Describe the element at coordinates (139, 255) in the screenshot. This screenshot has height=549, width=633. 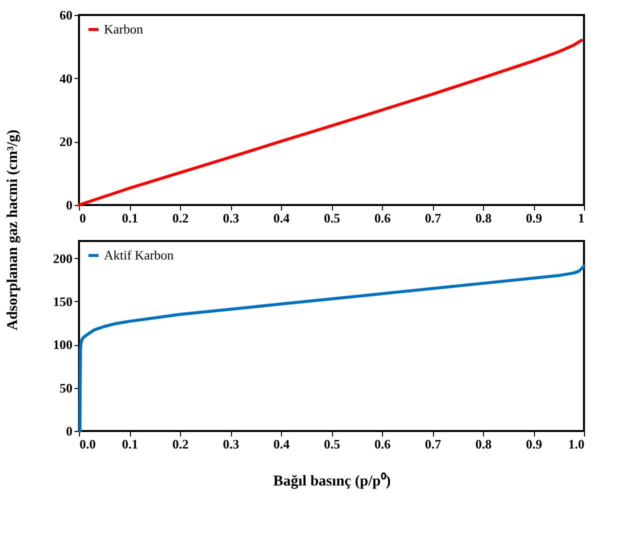
I see `legend-label: Aktif Karbon` at that location.